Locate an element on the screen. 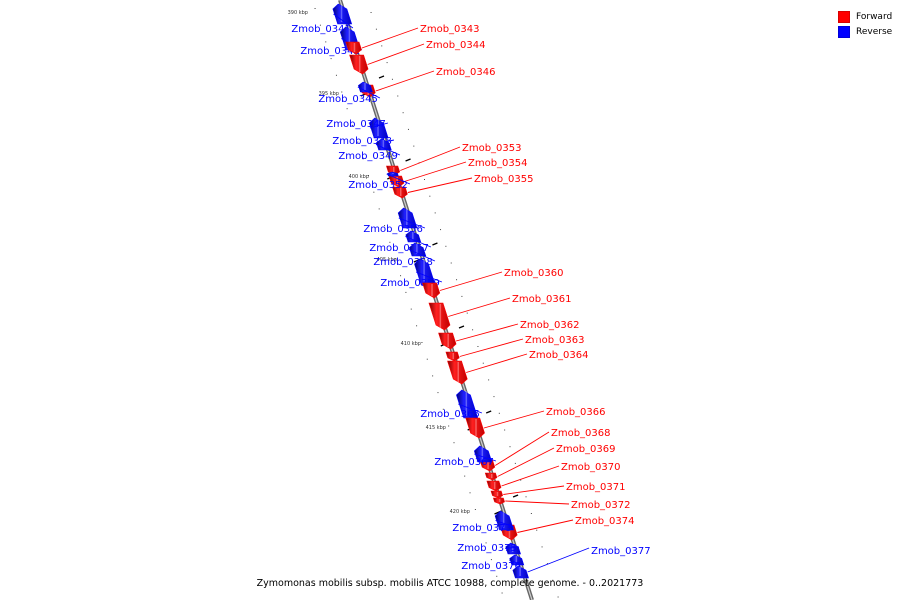 This screenshot has height=600, width=900. gene-label: Zmob_0372 is located at coordinates (601, 505).